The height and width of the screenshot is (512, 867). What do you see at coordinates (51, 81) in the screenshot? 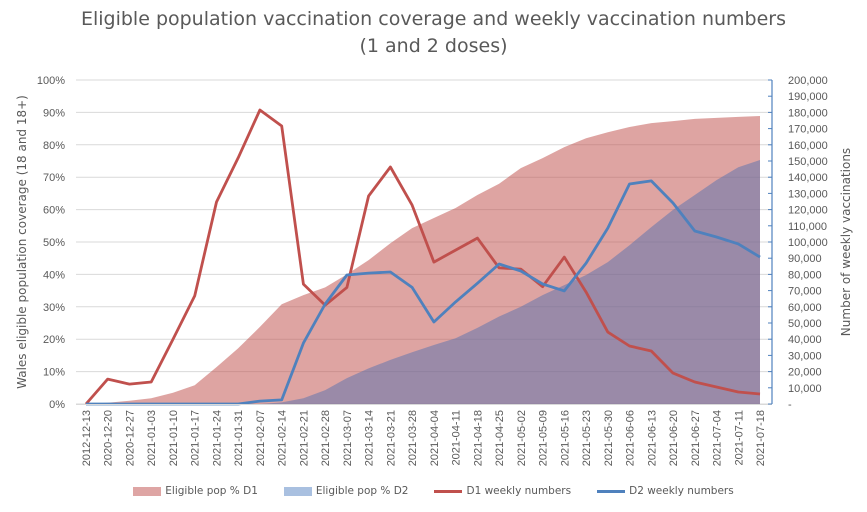
I see `y-left-tick-label: 100%` at bounding box center [51, 81].